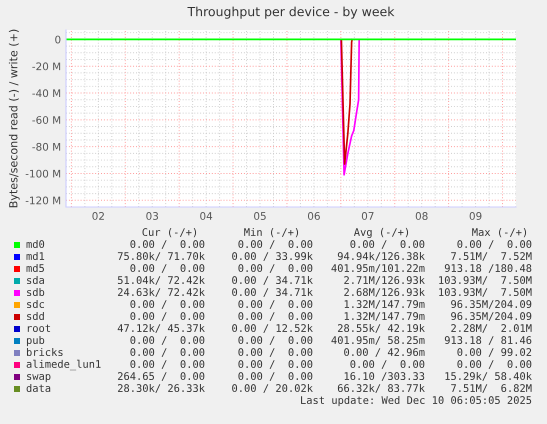  What do you see at coordinates (35, 304) in the screenshot?
I see `legend-label: sdc` at bounding box center [35, 304].